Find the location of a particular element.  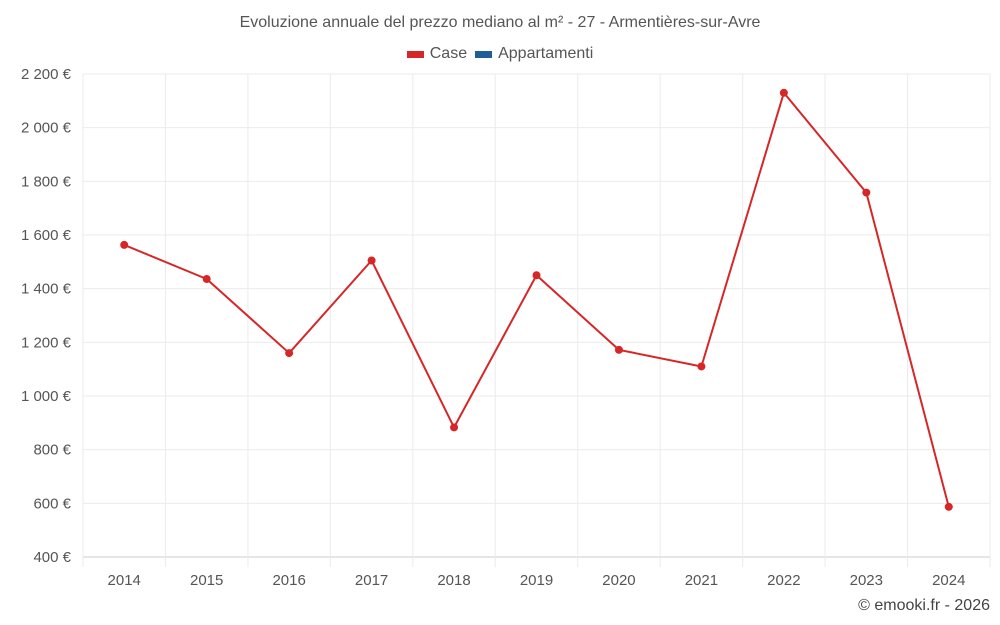

x-tick-label: 2016 is located at coordinates (288, 580).